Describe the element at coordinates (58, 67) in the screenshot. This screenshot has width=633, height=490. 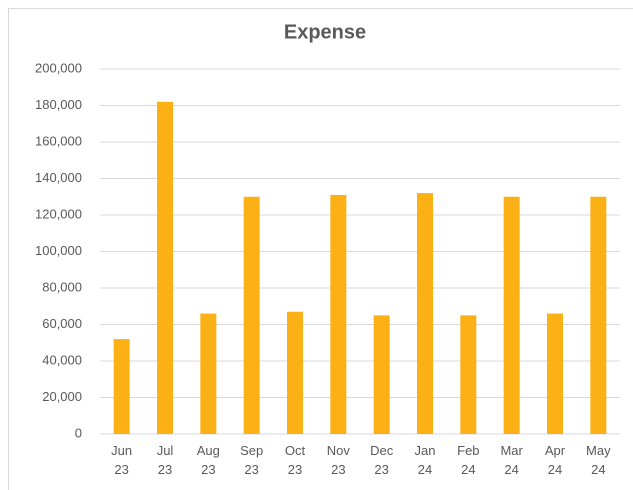
I see `y-tick-label: 200,000` at that location.